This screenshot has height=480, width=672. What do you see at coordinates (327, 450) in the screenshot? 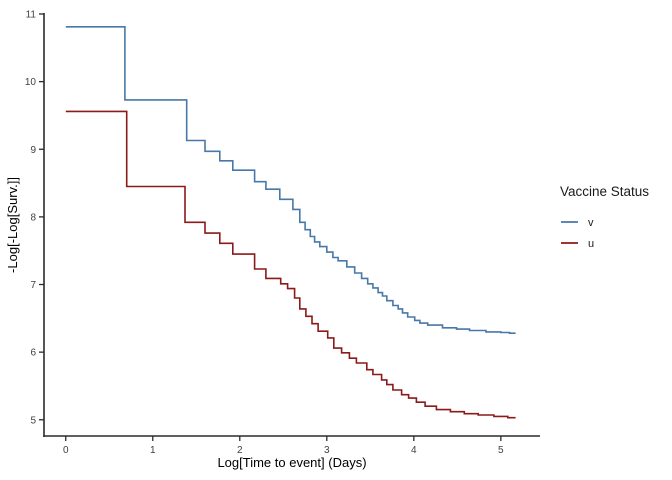
I see `x-tick-label: 3` at bounding box center [327, 450].